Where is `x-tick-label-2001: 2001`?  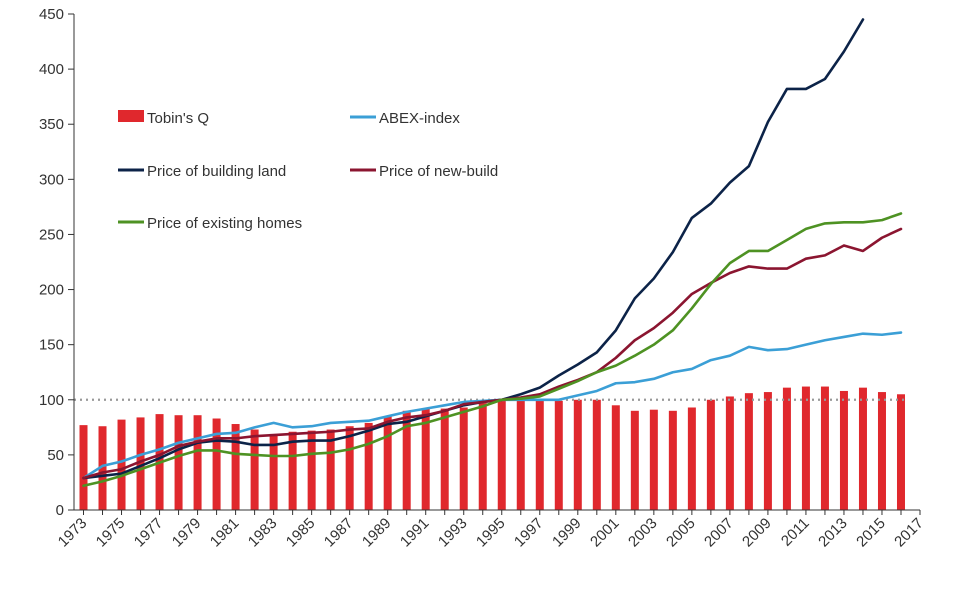 x-tick-label-2001: 2001 is located at coordinates (605, 533).